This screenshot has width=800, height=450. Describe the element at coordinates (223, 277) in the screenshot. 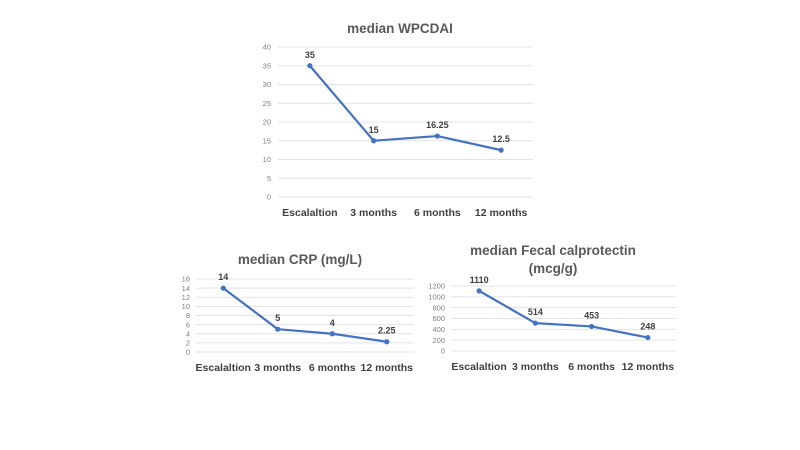

I see `data-label: 14` at that location.